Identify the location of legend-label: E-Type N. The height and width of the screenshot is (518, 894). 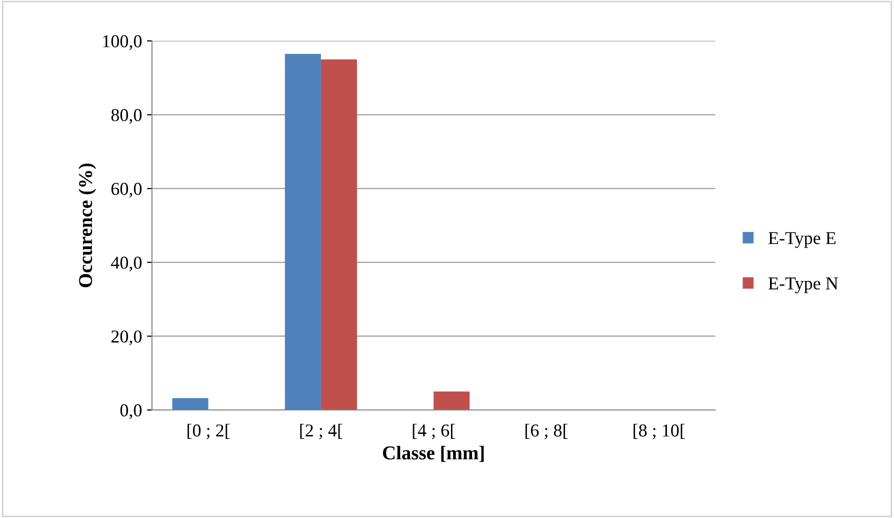
(803, 286).